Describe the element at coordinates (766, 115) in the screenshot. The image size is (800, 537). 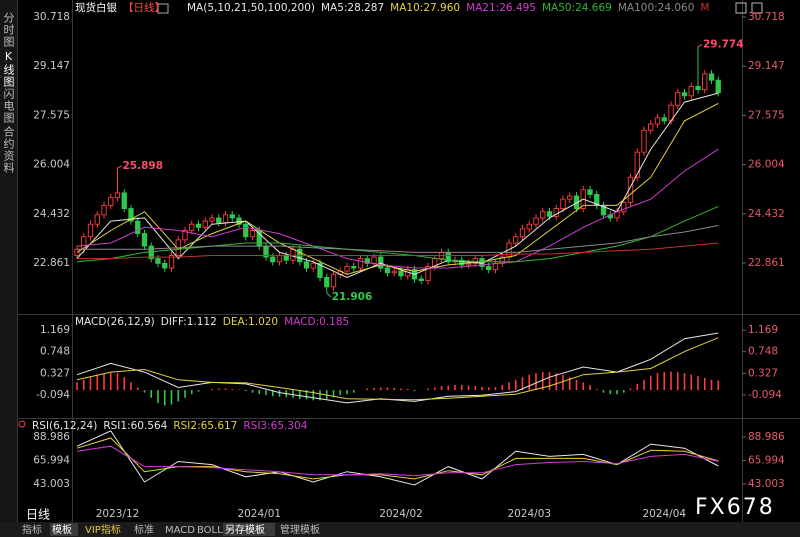
I see `y-tick-label: 27.575` at that location.